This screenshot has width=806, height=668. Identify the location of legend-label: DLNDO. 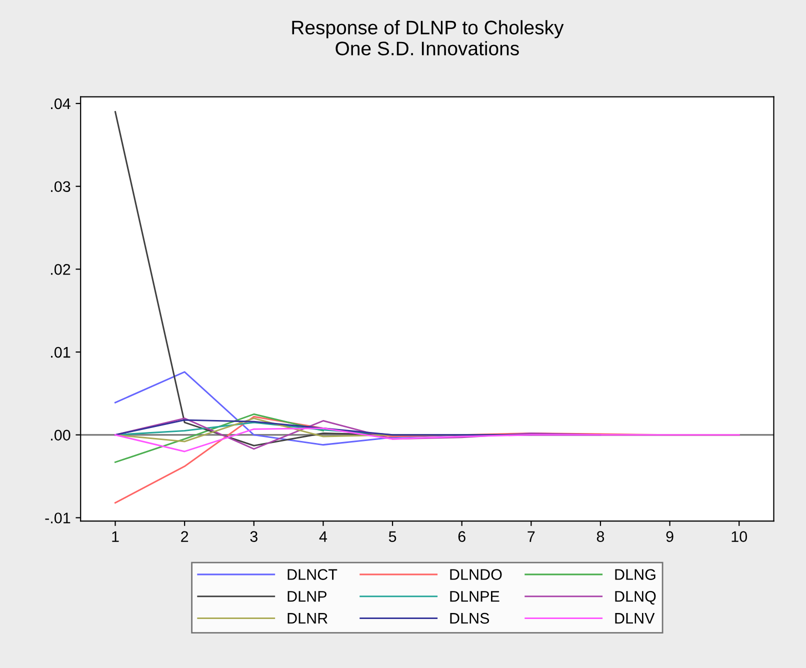
(476, 574).